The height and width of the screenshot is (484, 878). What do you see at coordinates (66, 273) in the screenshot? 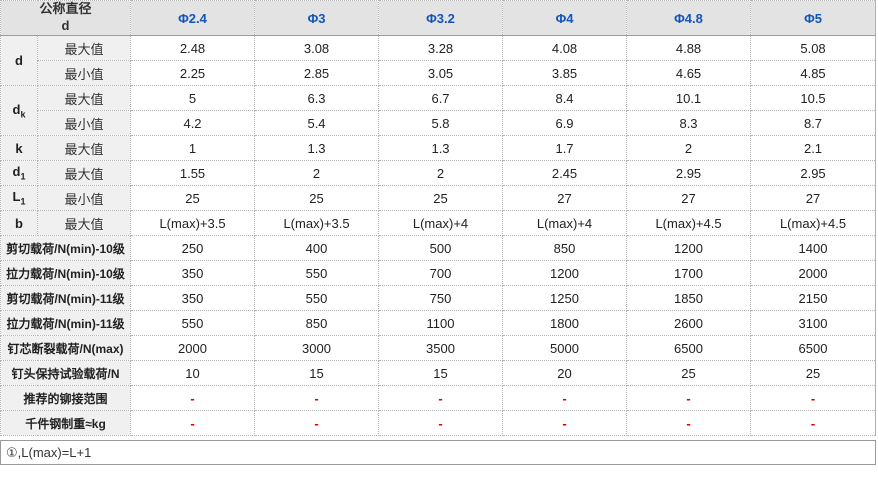
I see `row-label: 拉力载荷/N(min)-10级` at bounding box center [66, 273].